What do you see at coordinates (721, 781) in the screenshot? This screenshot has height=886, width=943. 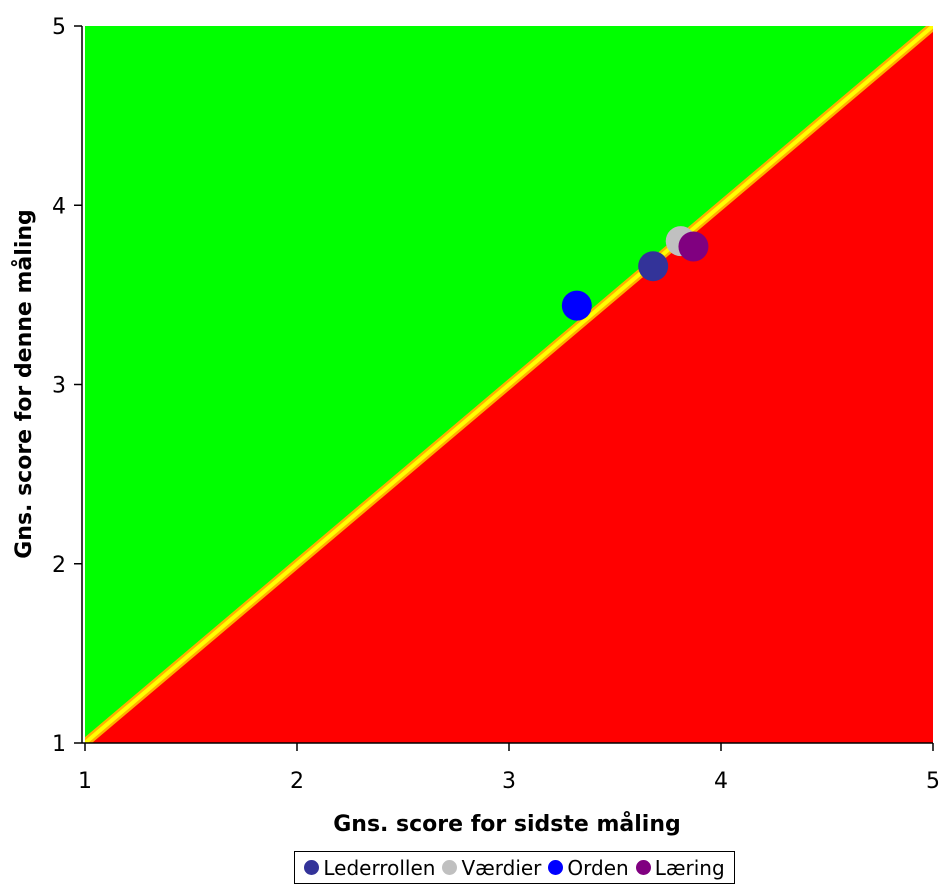 I see `x-tick-label: 4` at bounding box center [721, 781].